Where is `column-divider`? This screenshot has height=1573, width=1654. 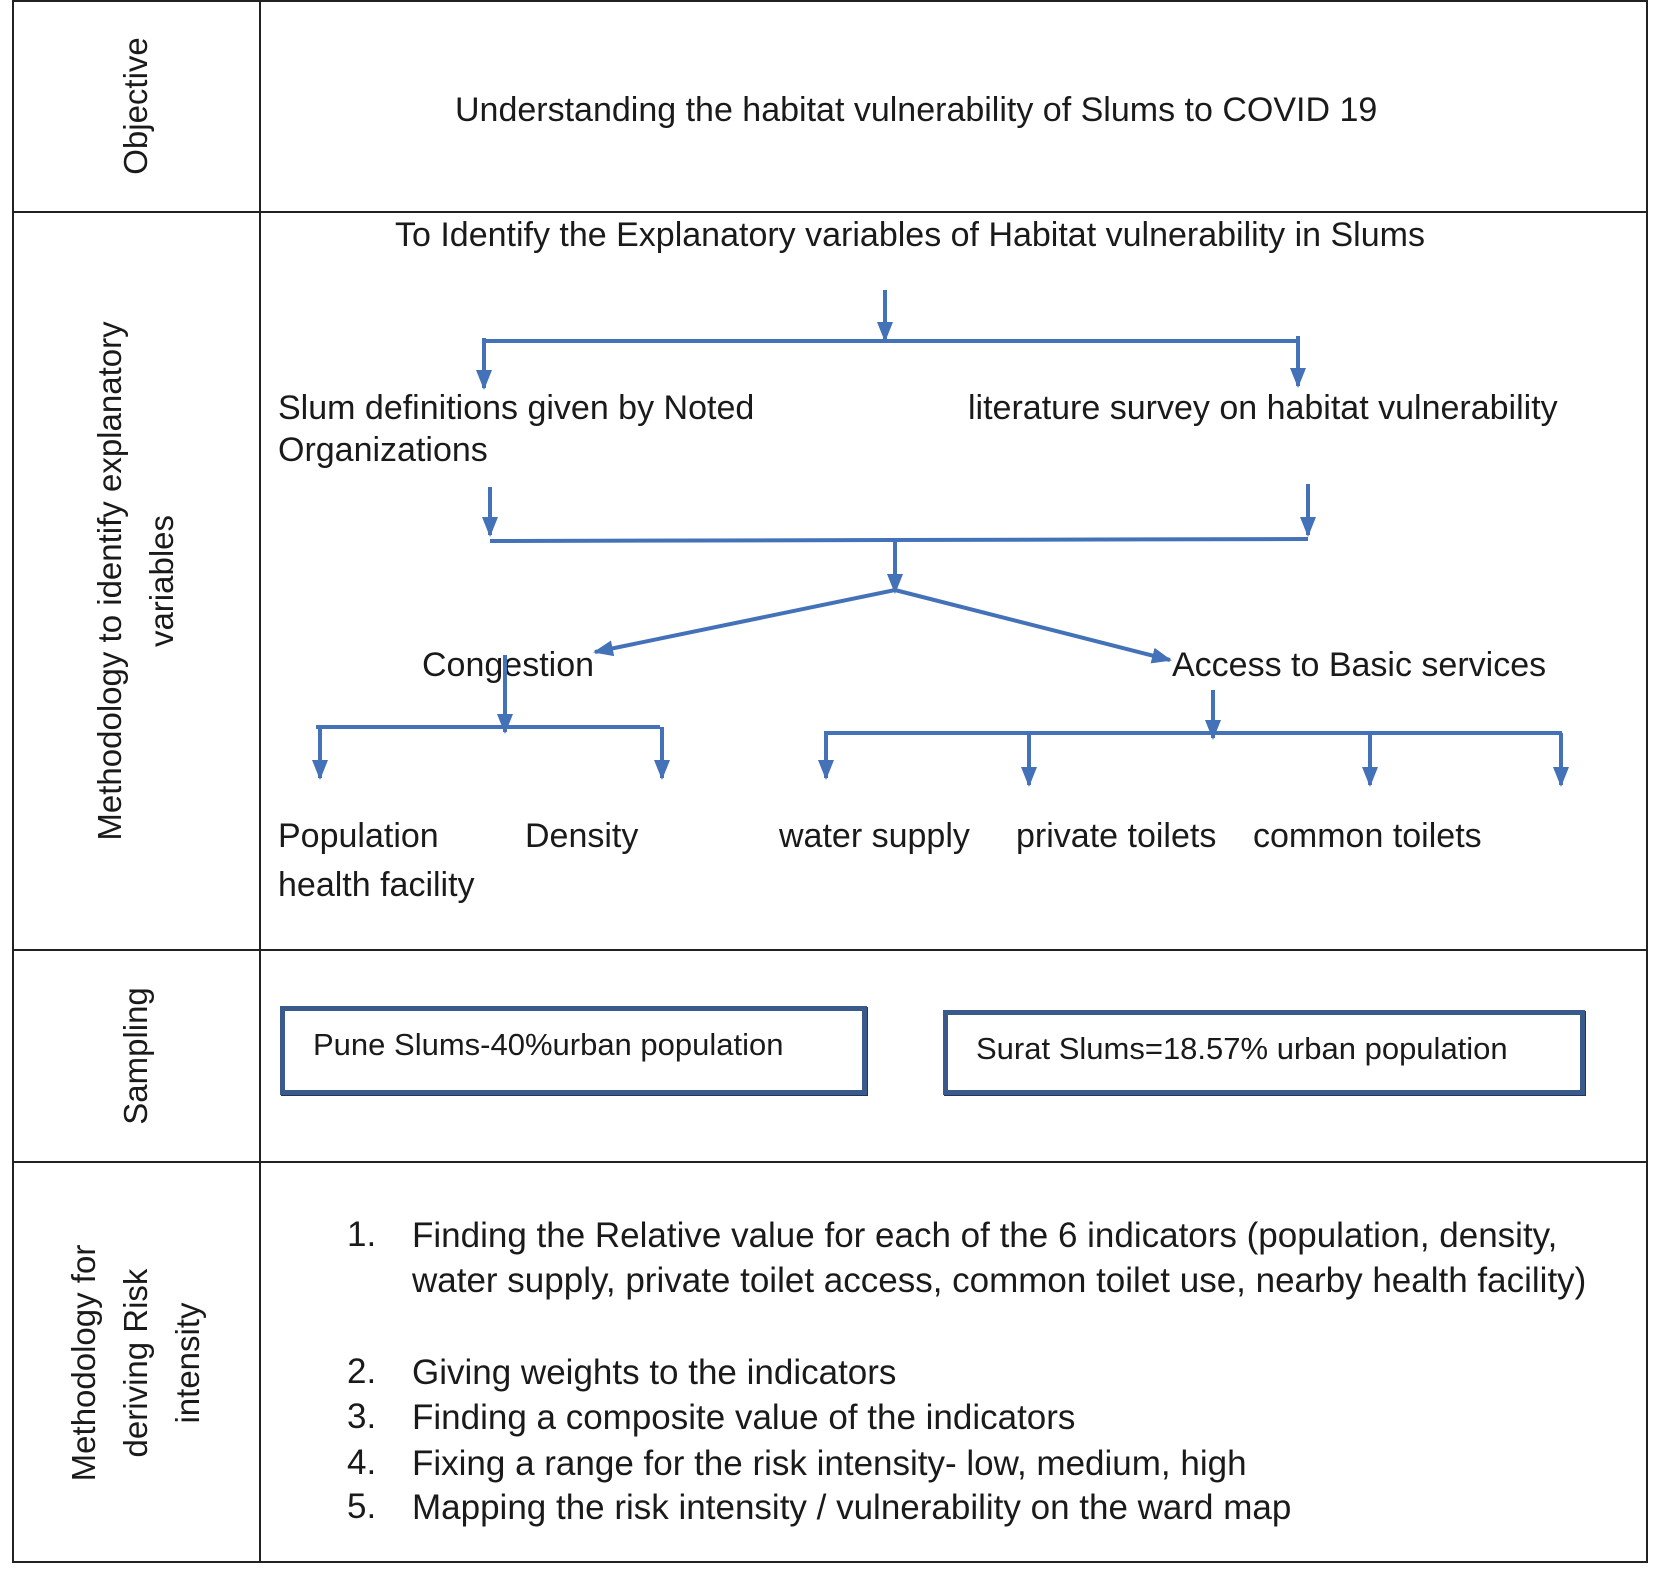 column-divider is located at coordinates (260, 781).